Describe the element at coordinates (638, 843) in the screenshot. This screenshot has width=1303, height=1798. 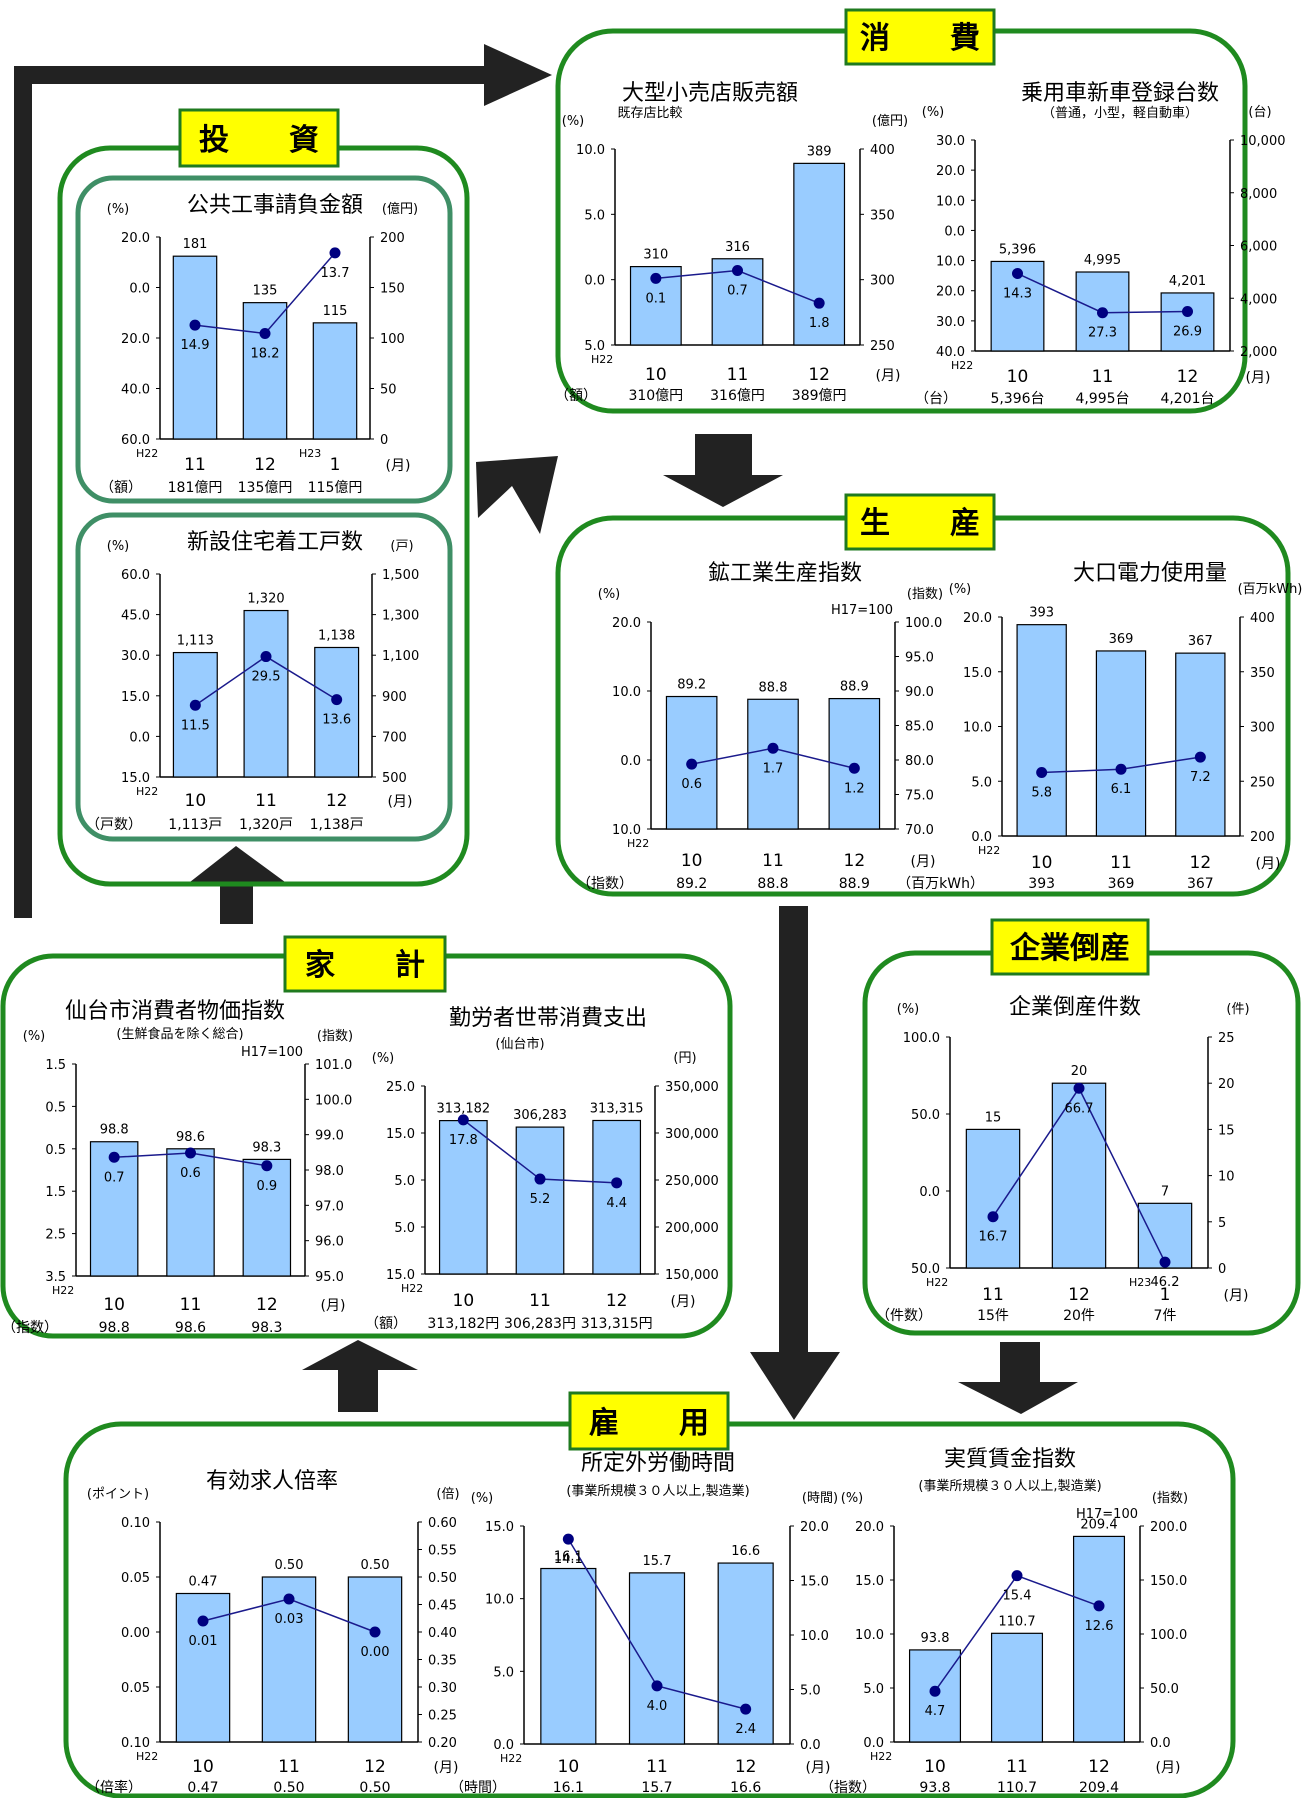
I see `iip-era-label: H22` at that location.